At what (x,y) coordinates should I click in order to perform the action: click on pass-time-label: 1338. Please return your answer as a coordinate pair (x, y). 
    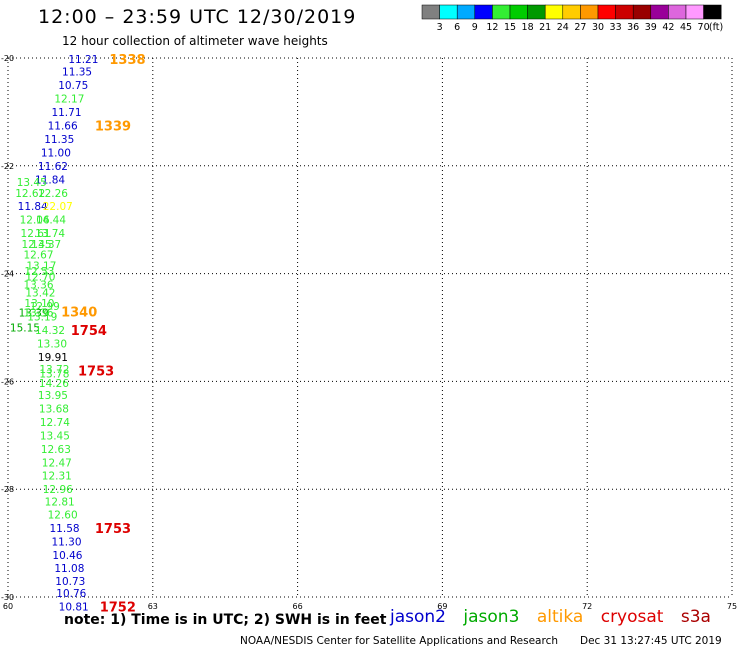
    Looking at the image, I should click on (127, 60).